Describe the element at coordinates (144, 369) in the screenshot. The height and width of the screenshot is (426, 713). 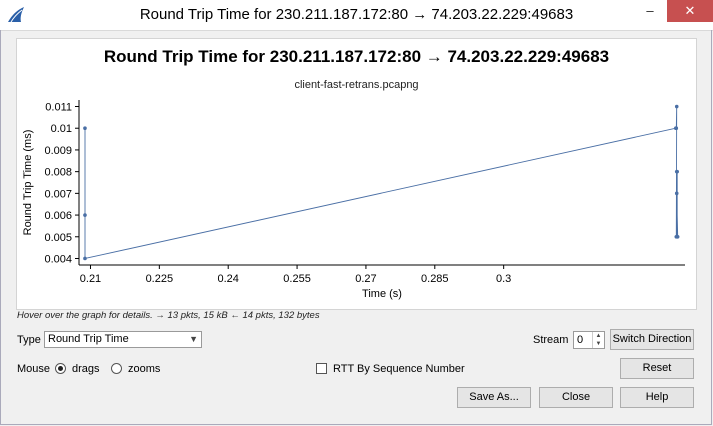
I see `zooms-label: zooms` at that location.